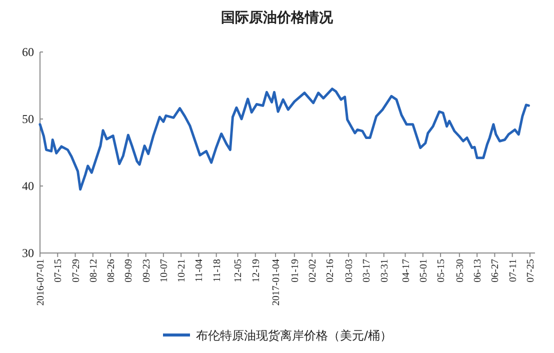 This screenshot has width=554, height=353. Describe the element at coordinates (367, 270) in the screenshot. I see `x-tick-label: 03-17` at that location.